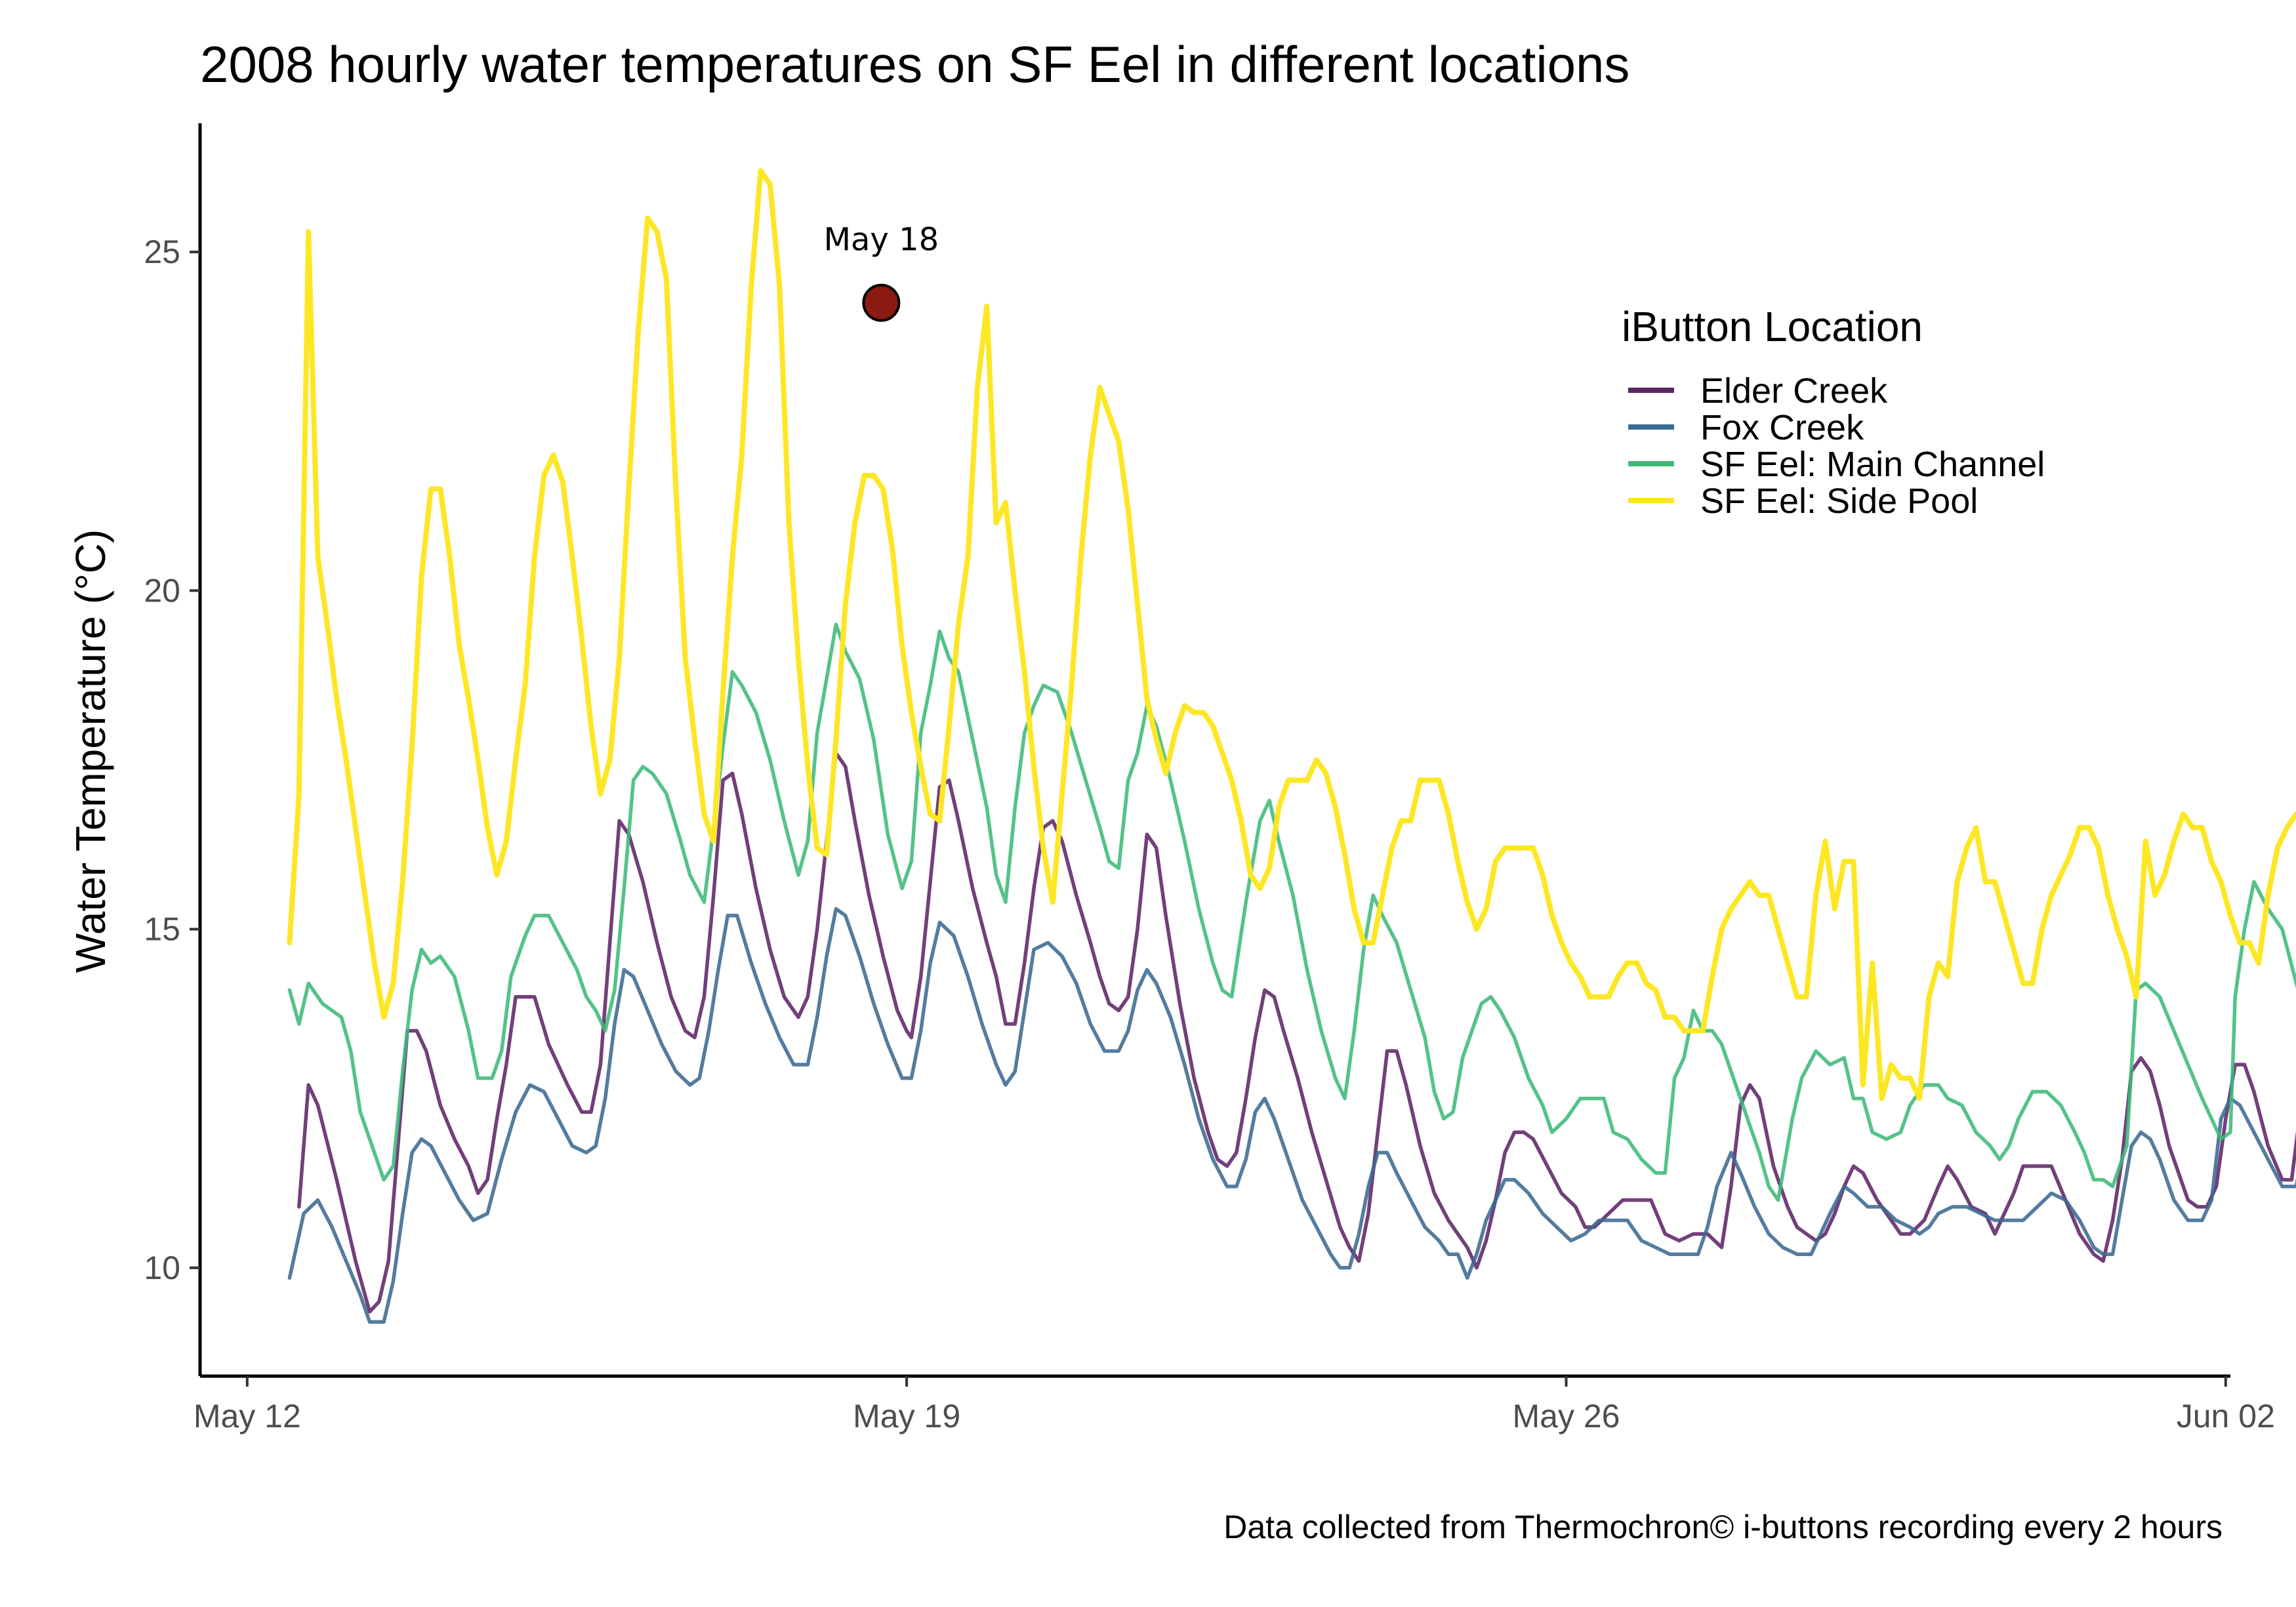 The image size is (2296, 1607). What do you see at coordinates (907, 1416) in the screenshot?
I see `x-tick-label: May 19` at bounding box center [907, 1416].